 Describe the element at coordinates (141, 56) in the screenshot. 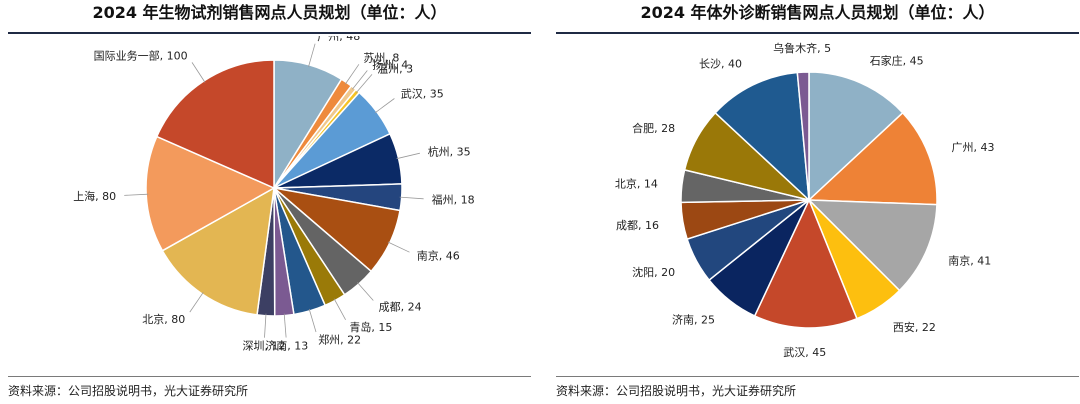

I see `slice-label: 国际业务一部, 100` at that location.